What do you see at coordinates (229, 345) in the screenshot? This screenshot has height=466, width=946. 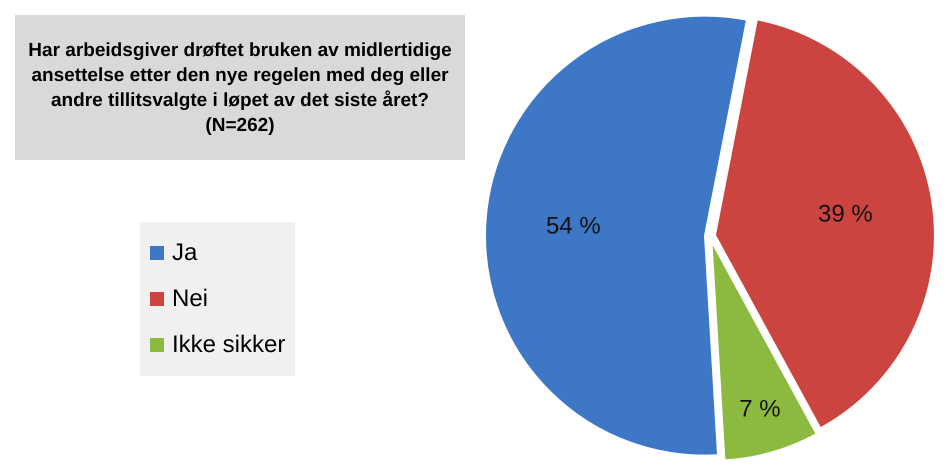 I see `legend-label: Ikke sikker` at bounding box center [229, 345].